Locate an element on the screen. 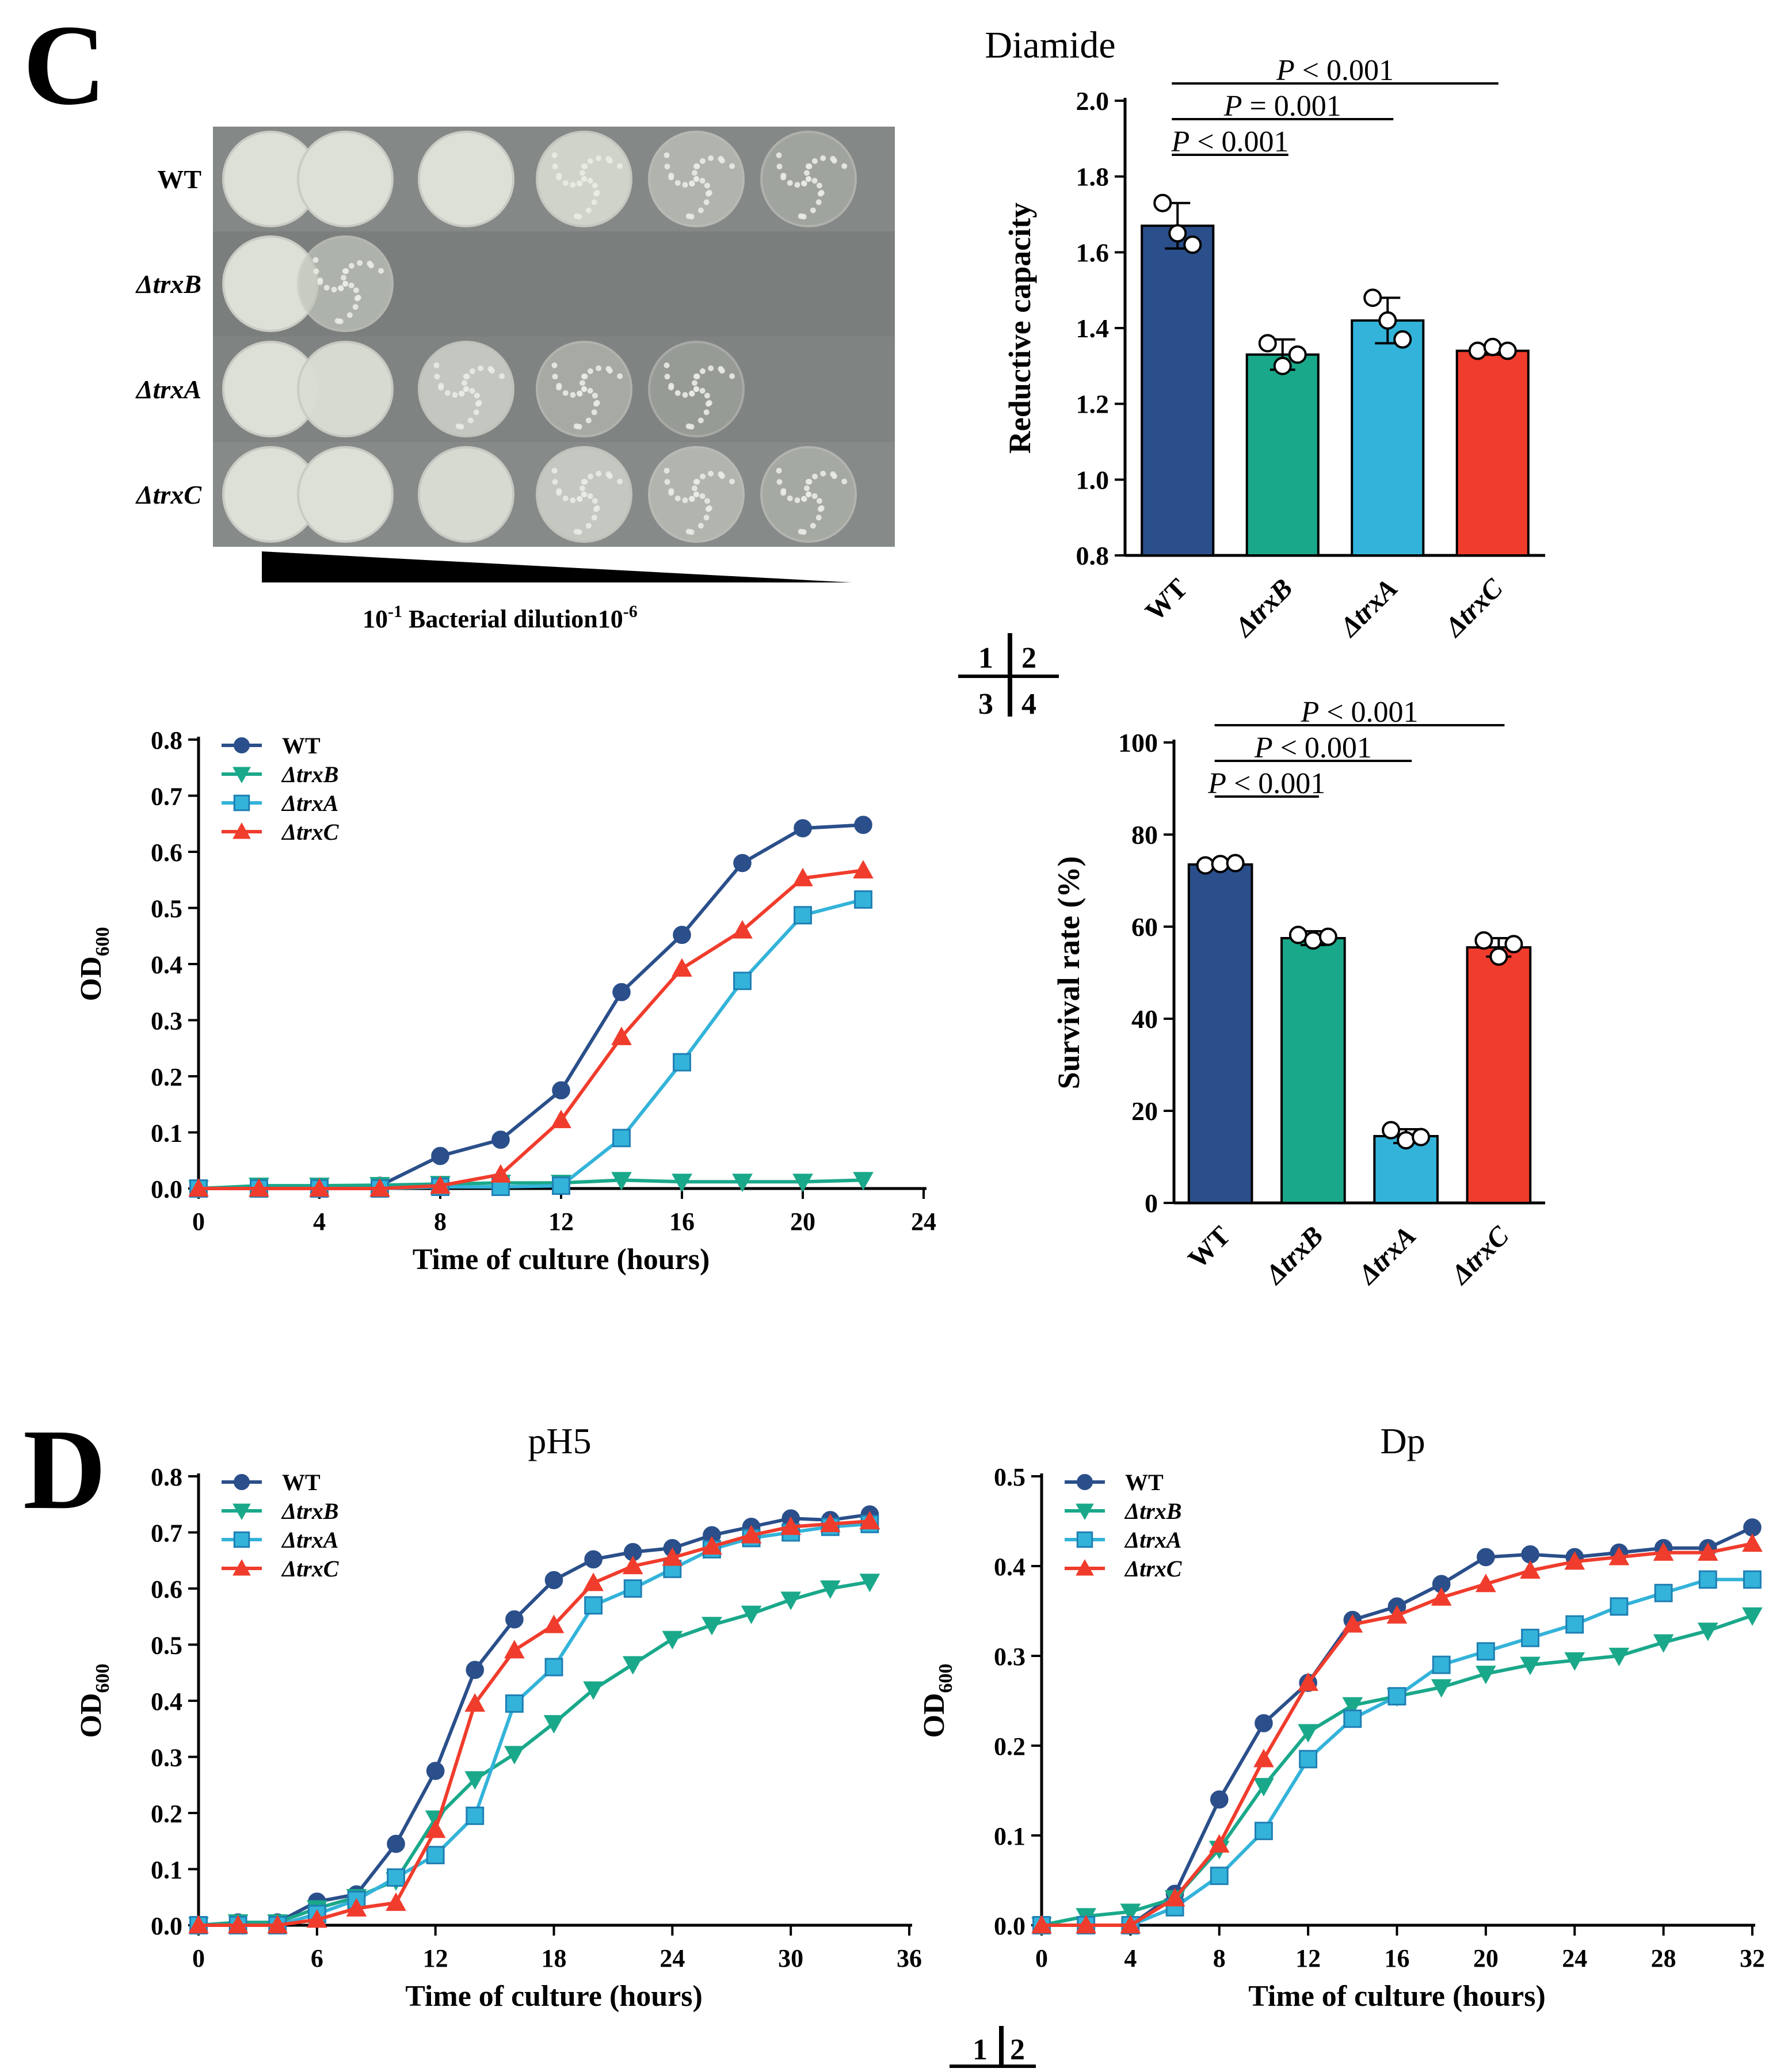 The image size is (1788, 2072). y-axis-label: OD600 is located at coordinates (94, 1701).